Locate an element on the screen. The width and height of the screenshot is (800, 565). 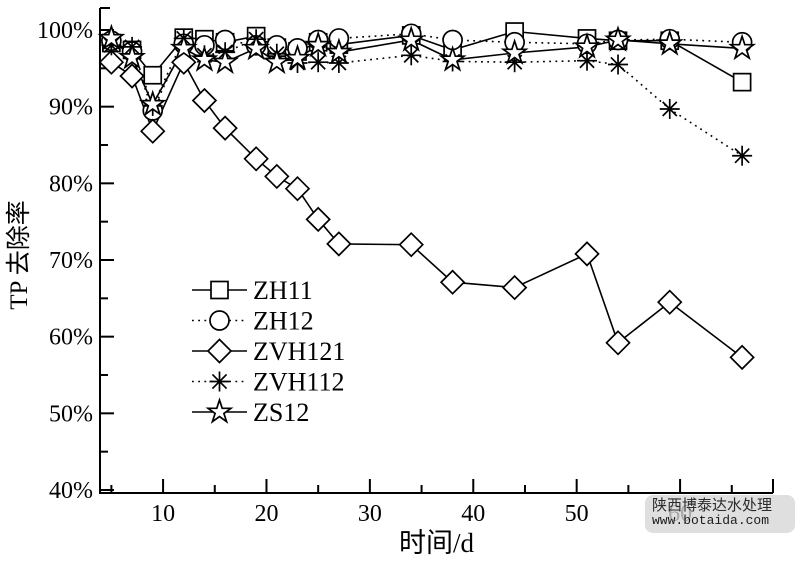
legend-label: ZVH121 is located at coordinates (299, 351).